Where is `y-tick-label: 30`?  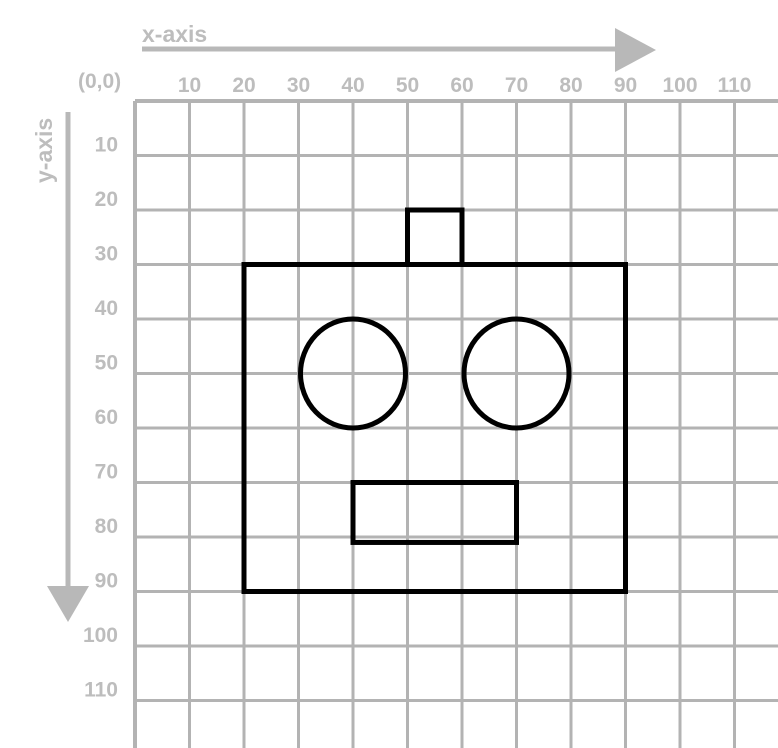 y-tick-label: 30 is located at coordinates (106, 254).